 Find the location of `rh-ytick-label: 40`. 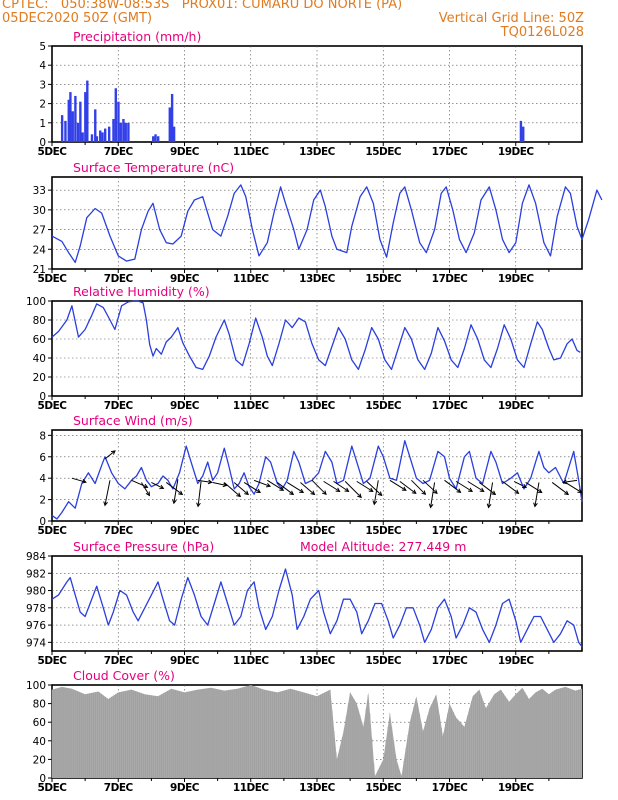

rh-ytick-label: 40 is located at coordinates (39, 359).